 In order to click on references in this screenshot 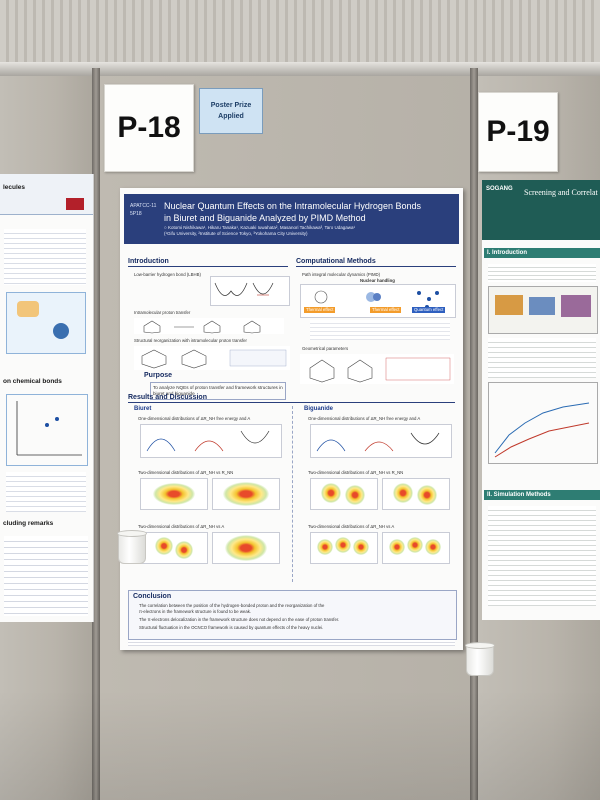, I will do `click(291, 643)`.